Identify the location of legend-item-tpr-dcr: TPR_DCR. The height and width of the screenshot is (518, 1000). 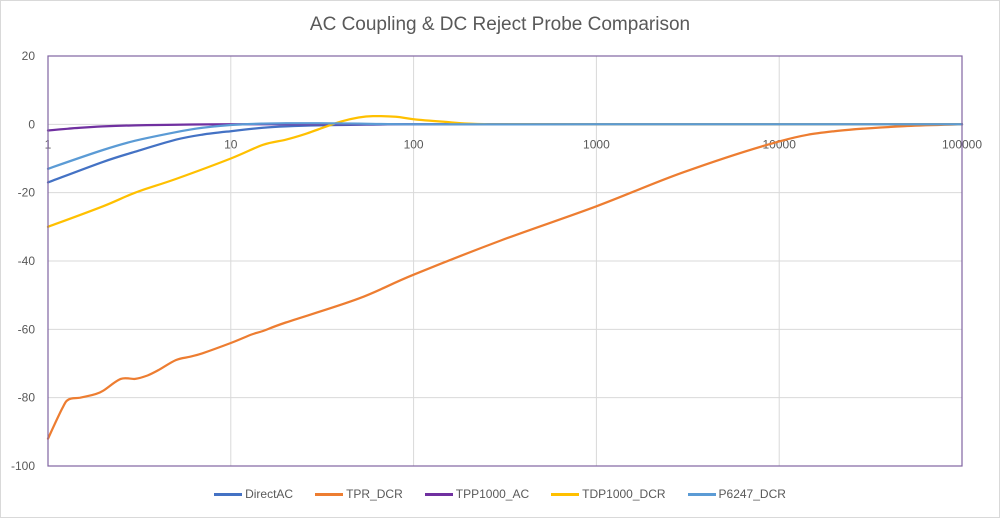
(359, 494).